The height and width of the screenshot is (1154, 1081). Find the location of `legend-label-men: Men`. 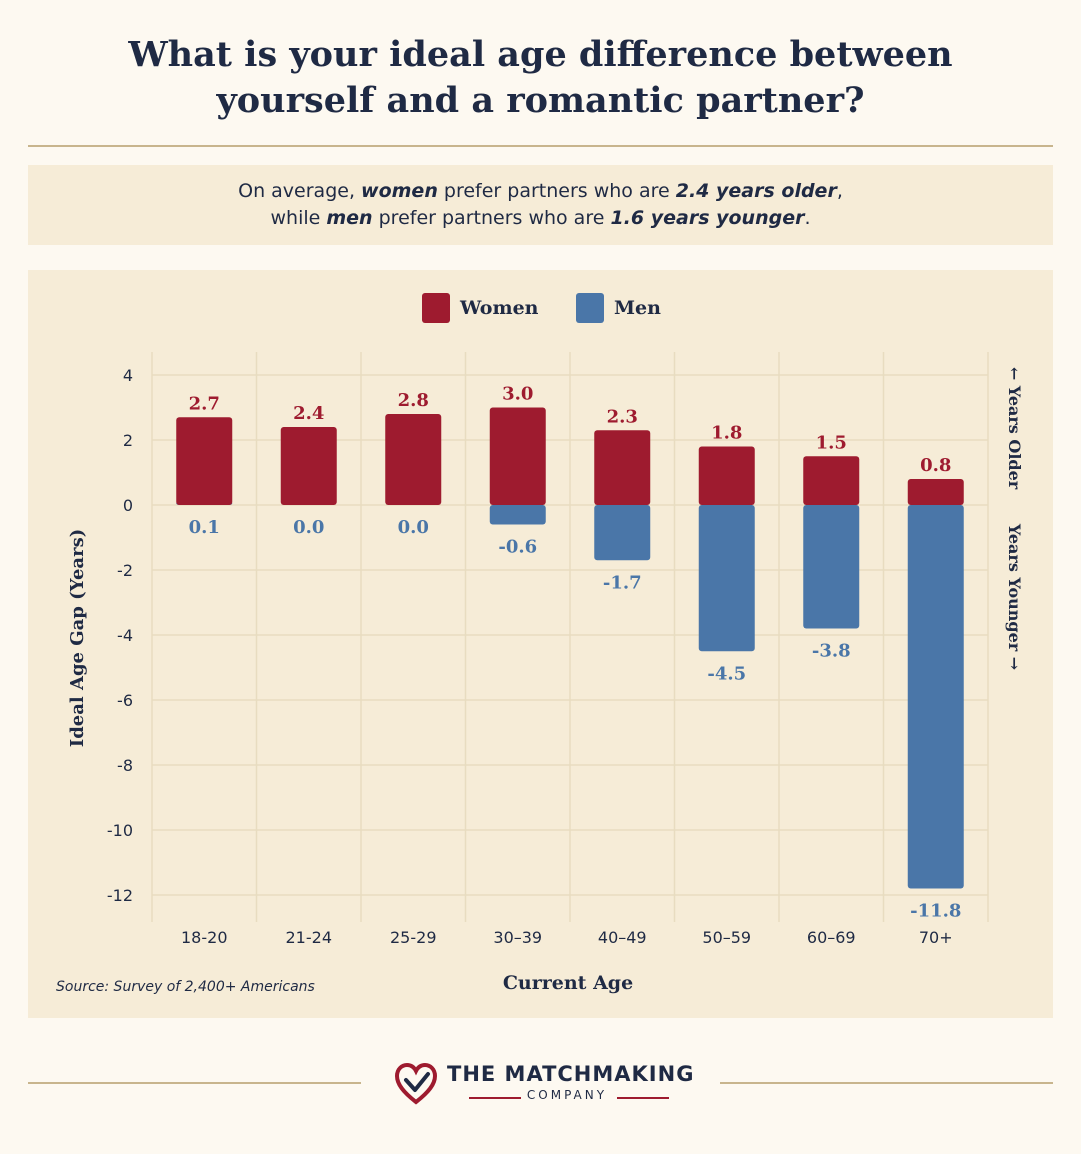

legend-label-men: Men is located at coordinates (637, 308).